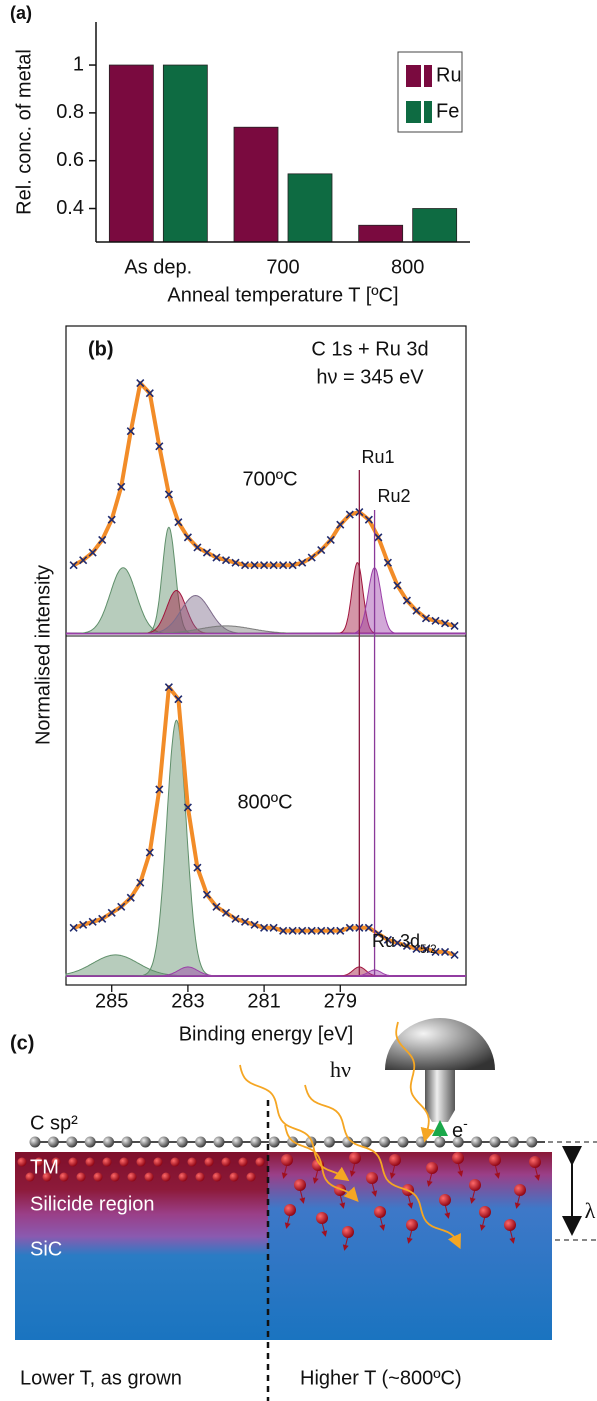  Describe the element at coordinates (264, 821) in the screenshot. I see `fit-envelope` at that location.